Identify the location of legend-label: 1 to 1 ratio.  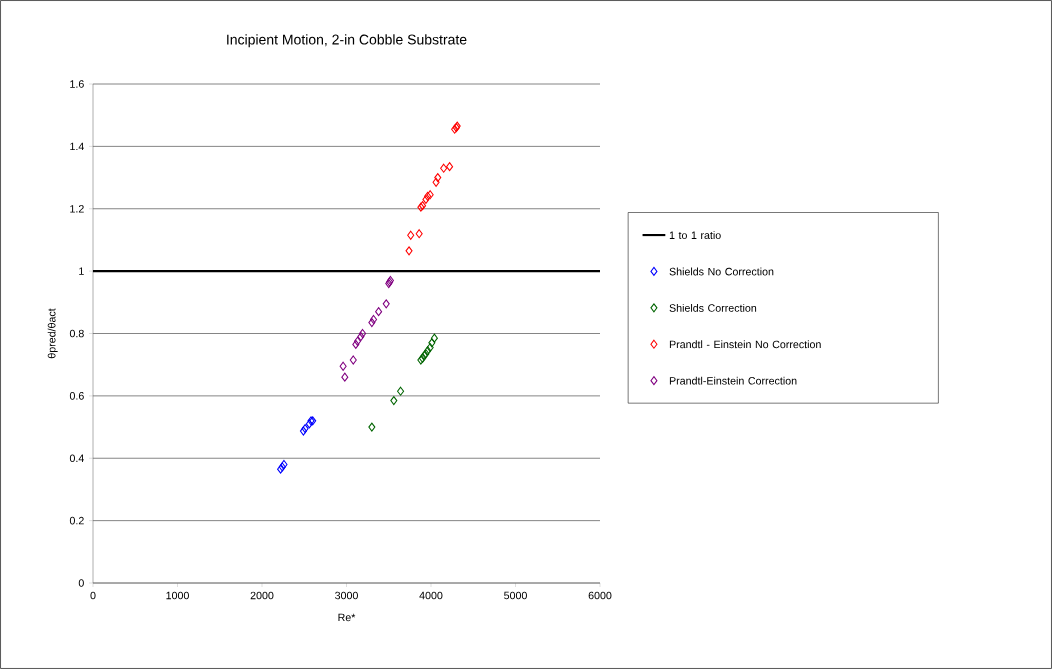
(695, 235).